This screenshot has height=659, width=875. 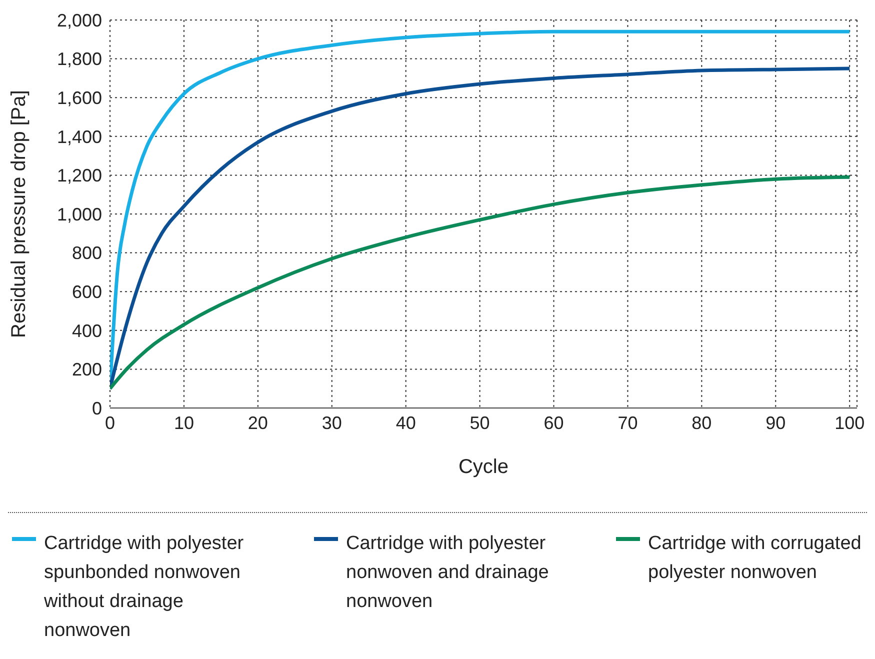 What do you see at coordinates (480, 422) in the screenshot?
I see `x-tick-label: 50` at bounding box center [480, 422].